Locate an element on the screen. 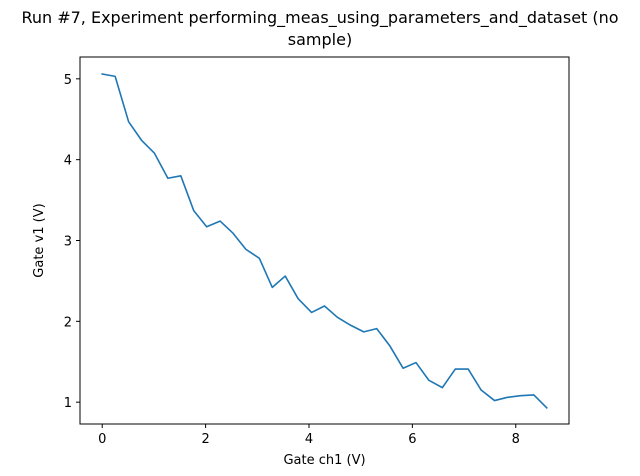  x-tick-label: 8 is located at coordinates (516, 439).